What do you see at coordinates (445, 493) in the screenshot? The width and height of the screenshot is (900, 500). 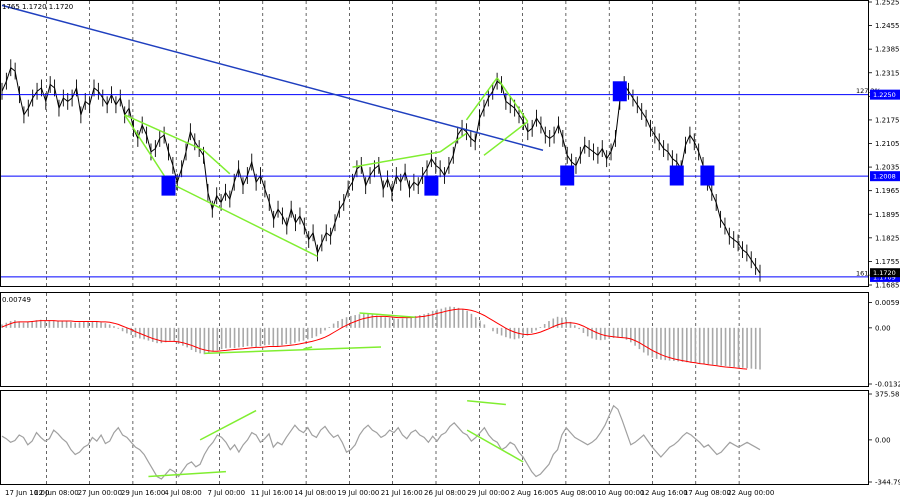 I see `x-tick-label: 26 Jul 08:00` at bounding box center [445, 493].